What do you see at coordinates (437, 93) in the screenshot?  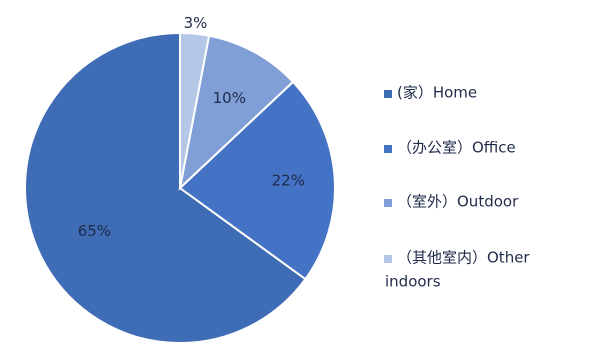 I see `legend-label: (家）Home` at bounding box center [437, 93].